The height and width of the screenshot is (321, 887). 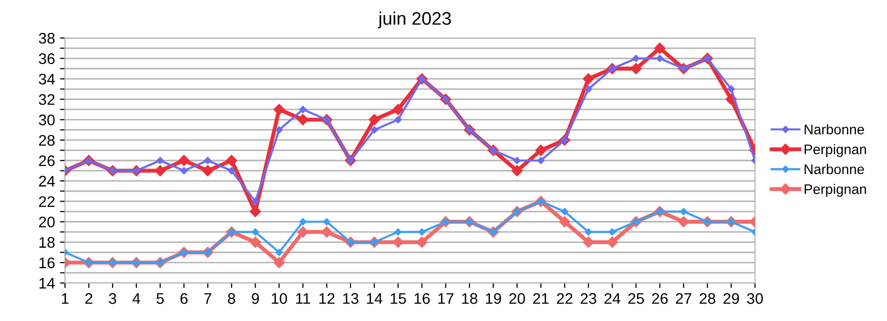 I want to click on x-tick-label: 15, so click(x=398, y=298).